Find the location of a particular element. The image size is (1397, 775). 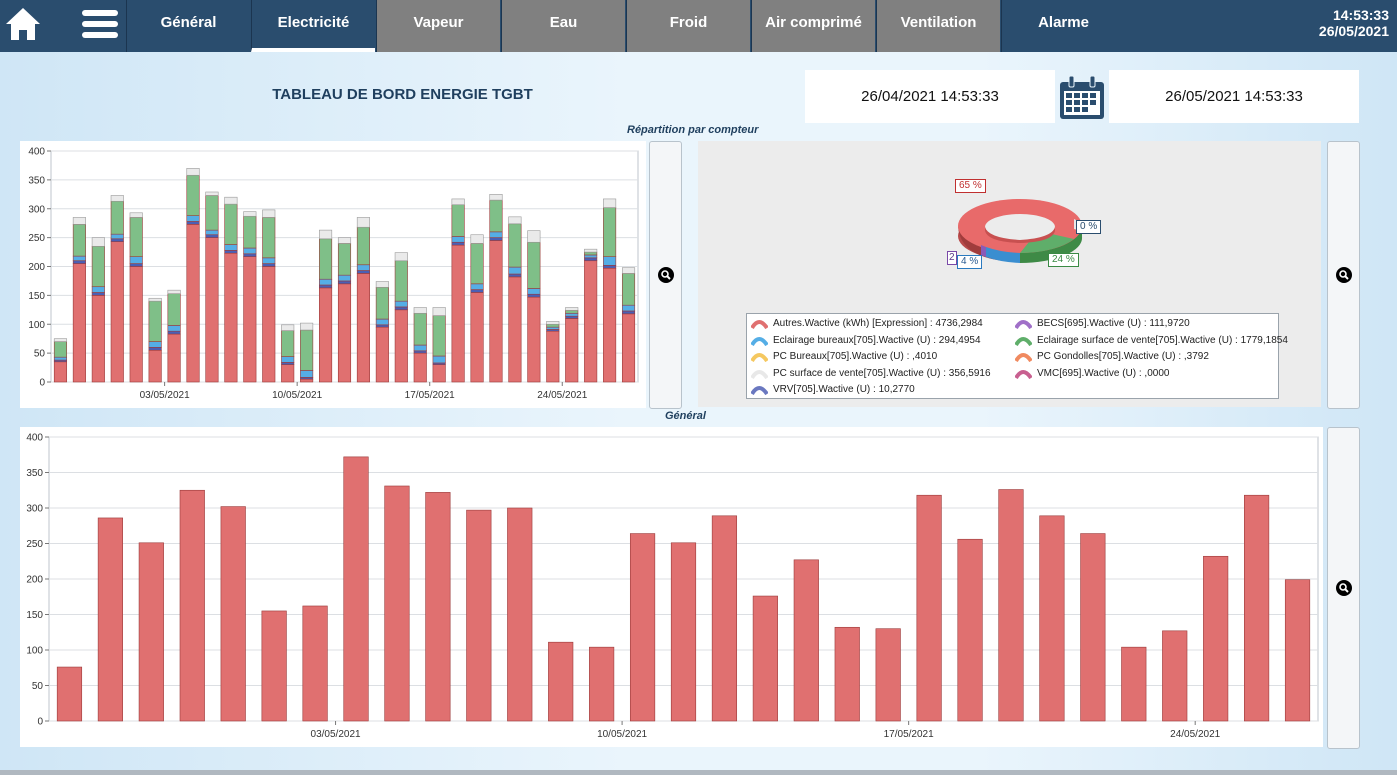

zoom-general-chart-button is located at coordinates (1343, 588).